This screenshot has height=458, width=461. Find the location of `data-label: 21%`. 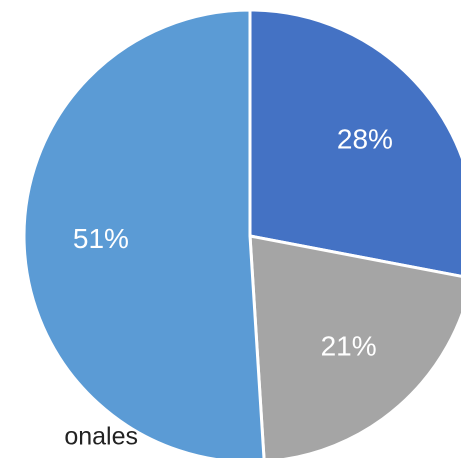

data-label: 21% is located at coordinates (349, 345).